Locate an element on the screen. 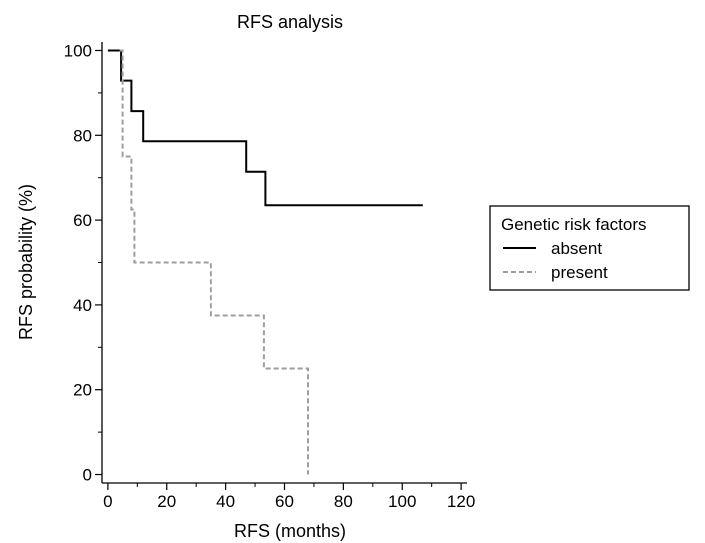 The image size is (705, 543). x-tick-label-40: 40 is located at coordinates (225, 501).